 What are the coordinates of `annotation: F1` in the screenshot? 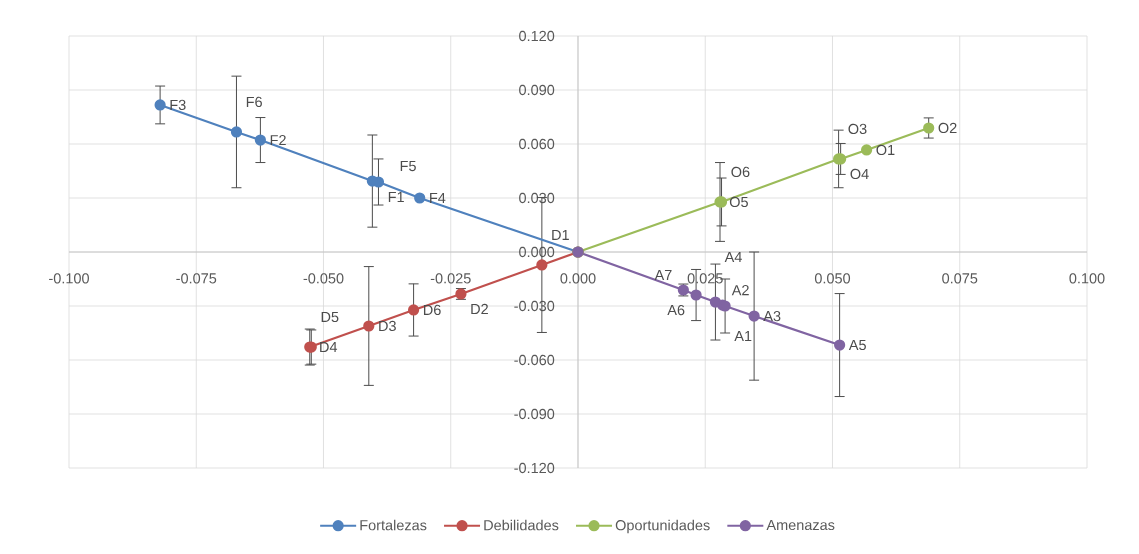 It's located at (396, 196).